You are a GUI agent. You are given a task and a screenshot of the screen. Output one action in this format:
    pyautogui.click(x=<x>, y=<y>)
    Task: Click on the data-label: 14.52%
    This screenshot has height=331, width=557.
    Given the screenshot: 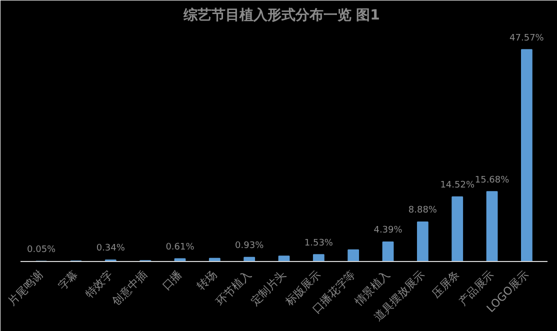 What is the action you would take?
    pyautogui.click(x=457, y=185)
    